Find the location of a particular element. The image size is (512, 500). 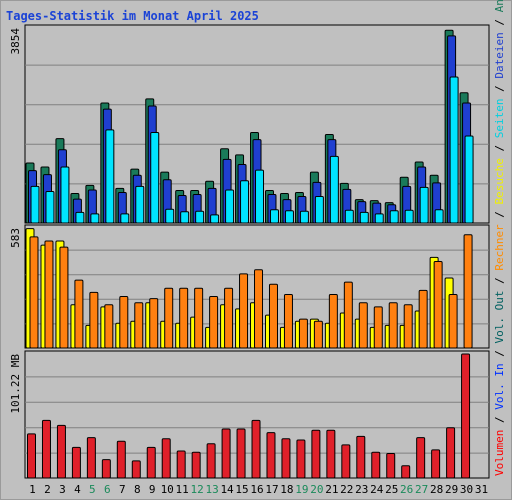

x-tick-label: 27 is located at coordinates (421, 489).